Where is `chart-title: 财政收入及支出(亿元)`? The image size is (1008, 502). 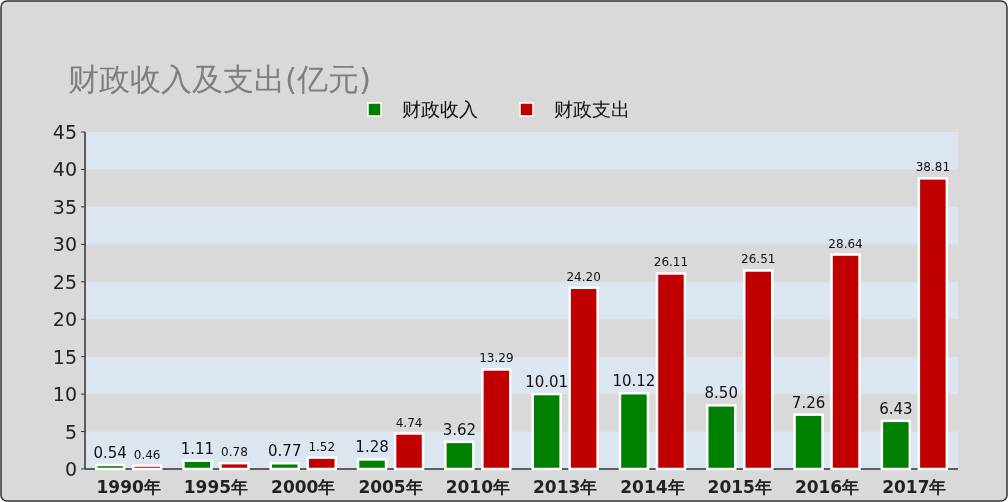 chart-title: 财政收入及支出(亿元) is located at coordinates (220, 79).